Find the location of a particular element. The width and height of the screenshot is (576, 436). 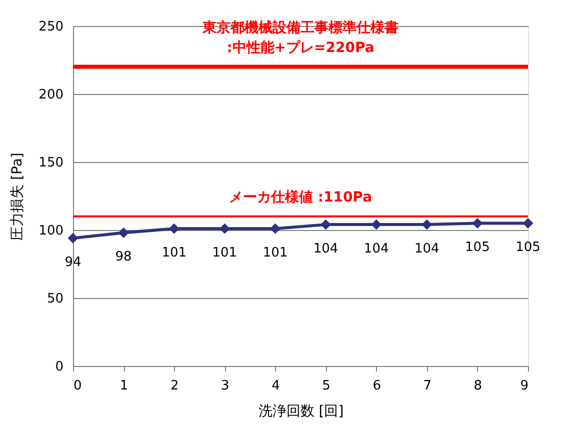

y-axis-title: 圧力損失 [Pa] is located at coordinates (18, 196).